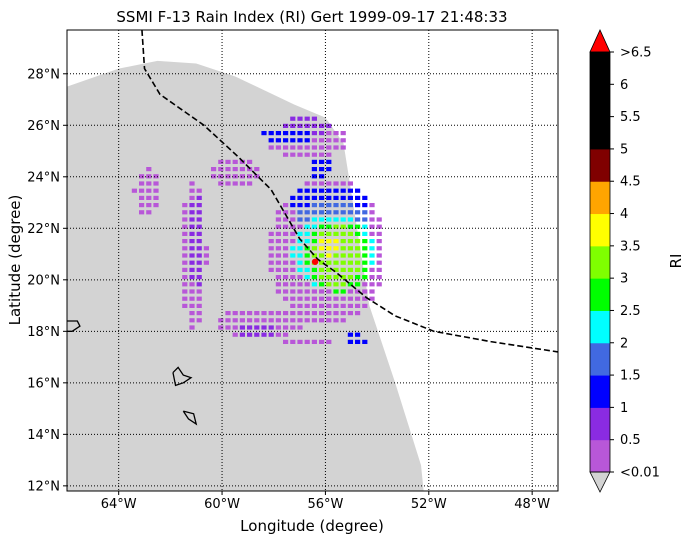 The height and width of the screenshot is (545, 693). I want to click on x-tick-label: 52°W, so click(429, 504).